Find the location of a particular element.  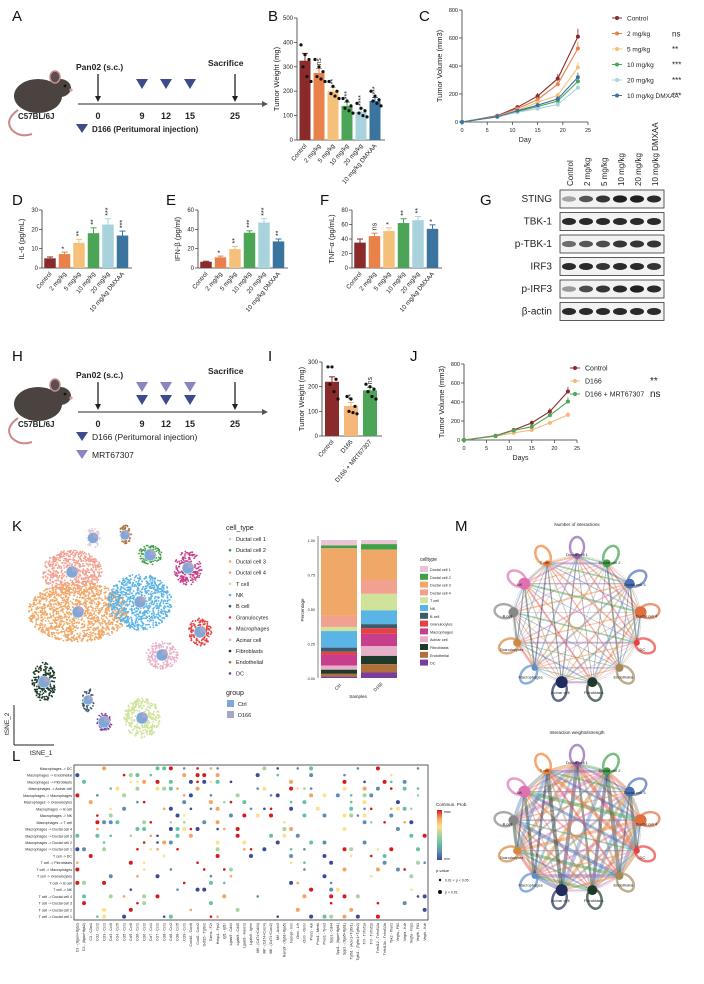

blot-band is located at coordinates (586, 266).